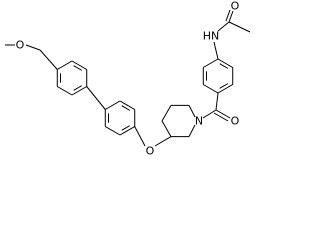 The width and height of the screenshot is (320, 240). What do you see at coordinates (199, 121) in the screenshot?
I see `atom-label: N` at bounding box center [199, 121].